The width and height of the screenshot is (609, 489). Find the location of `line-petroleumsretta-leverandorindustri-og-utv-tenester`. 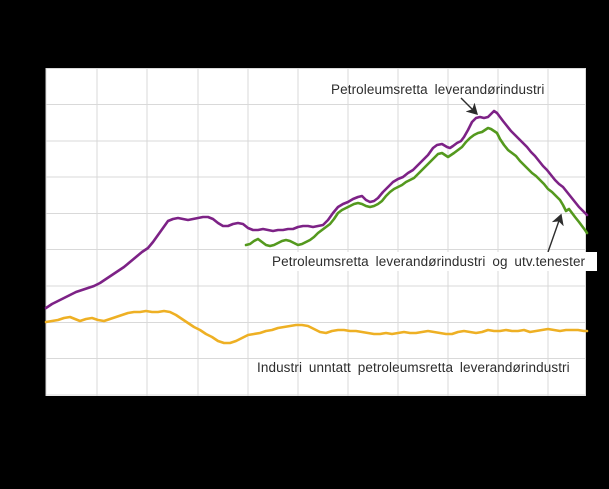

line-petroleumsretta-leverandorindustri-og-utv-tenester is located at coordinates (416, 187).